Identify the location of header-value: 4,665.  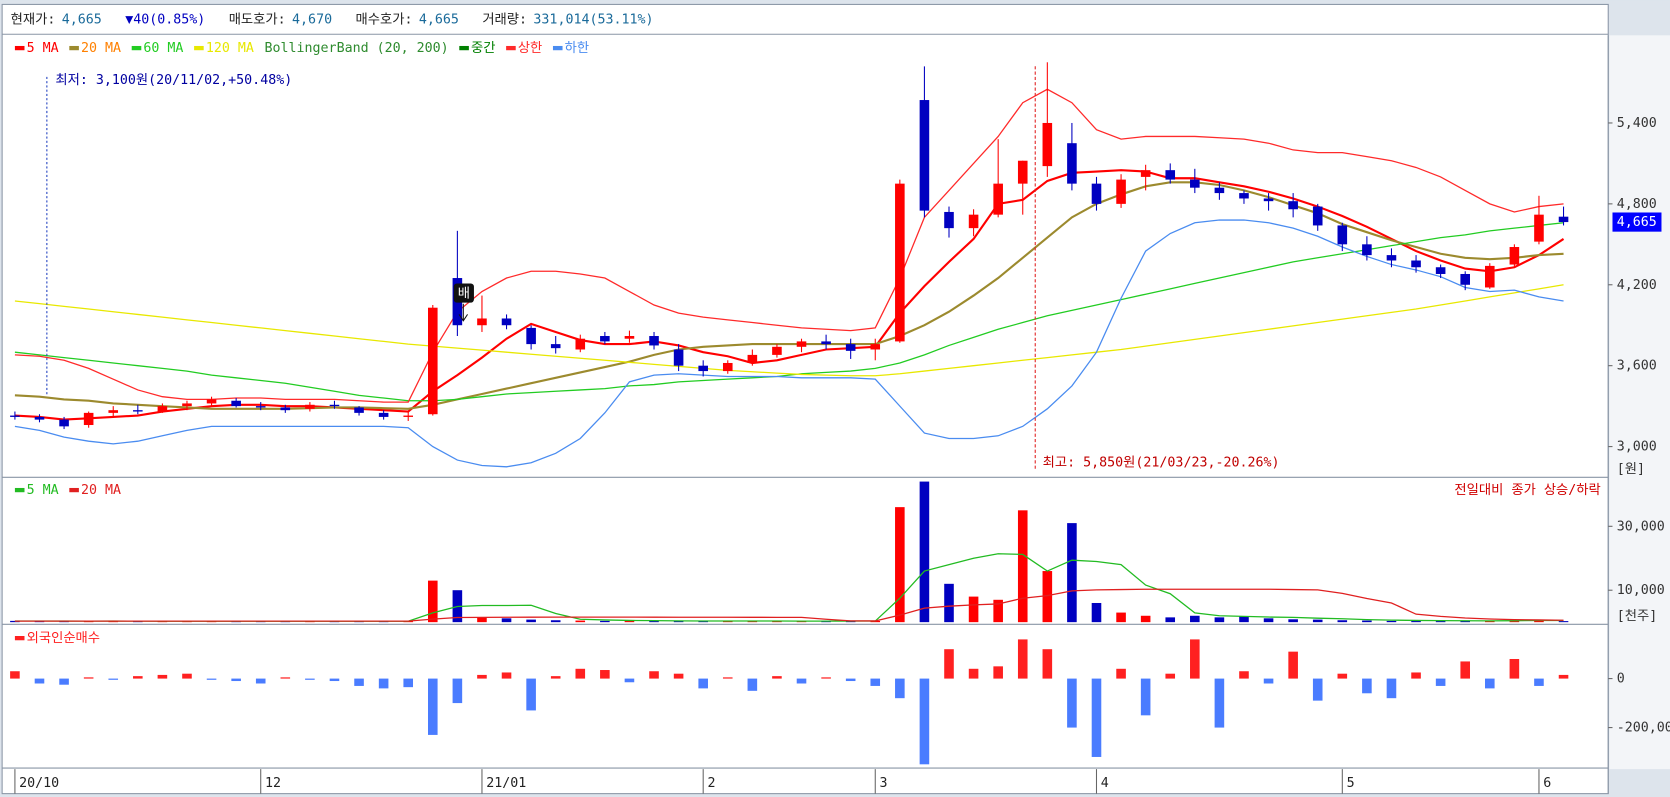
(82, 19).